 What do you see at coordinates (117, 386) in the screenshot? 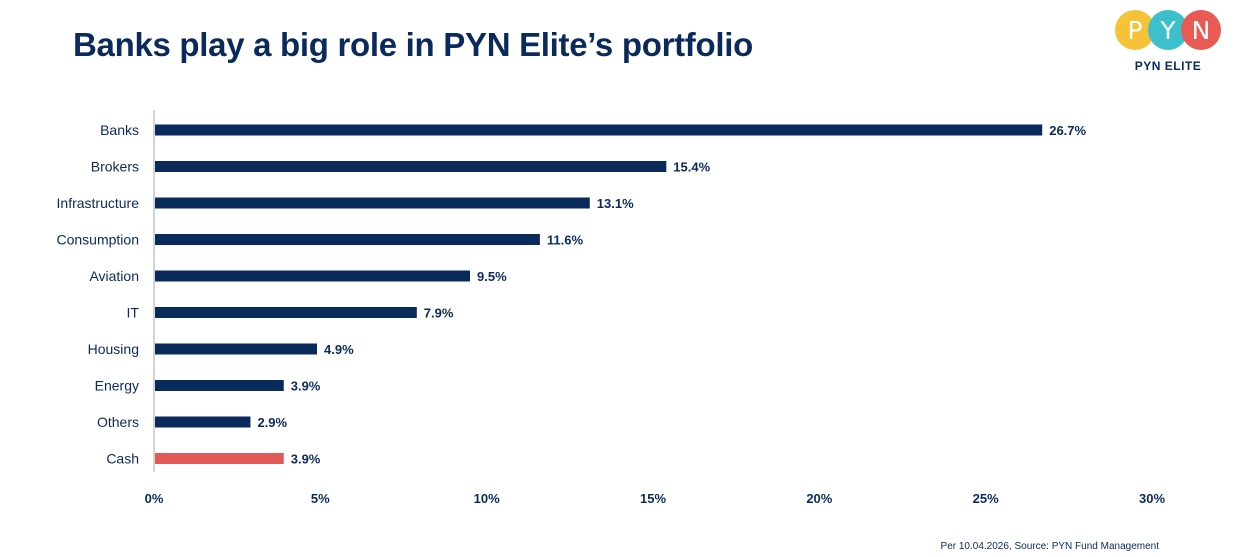
I see `category-label-energy: Energy` at bounding box center [117, 386].